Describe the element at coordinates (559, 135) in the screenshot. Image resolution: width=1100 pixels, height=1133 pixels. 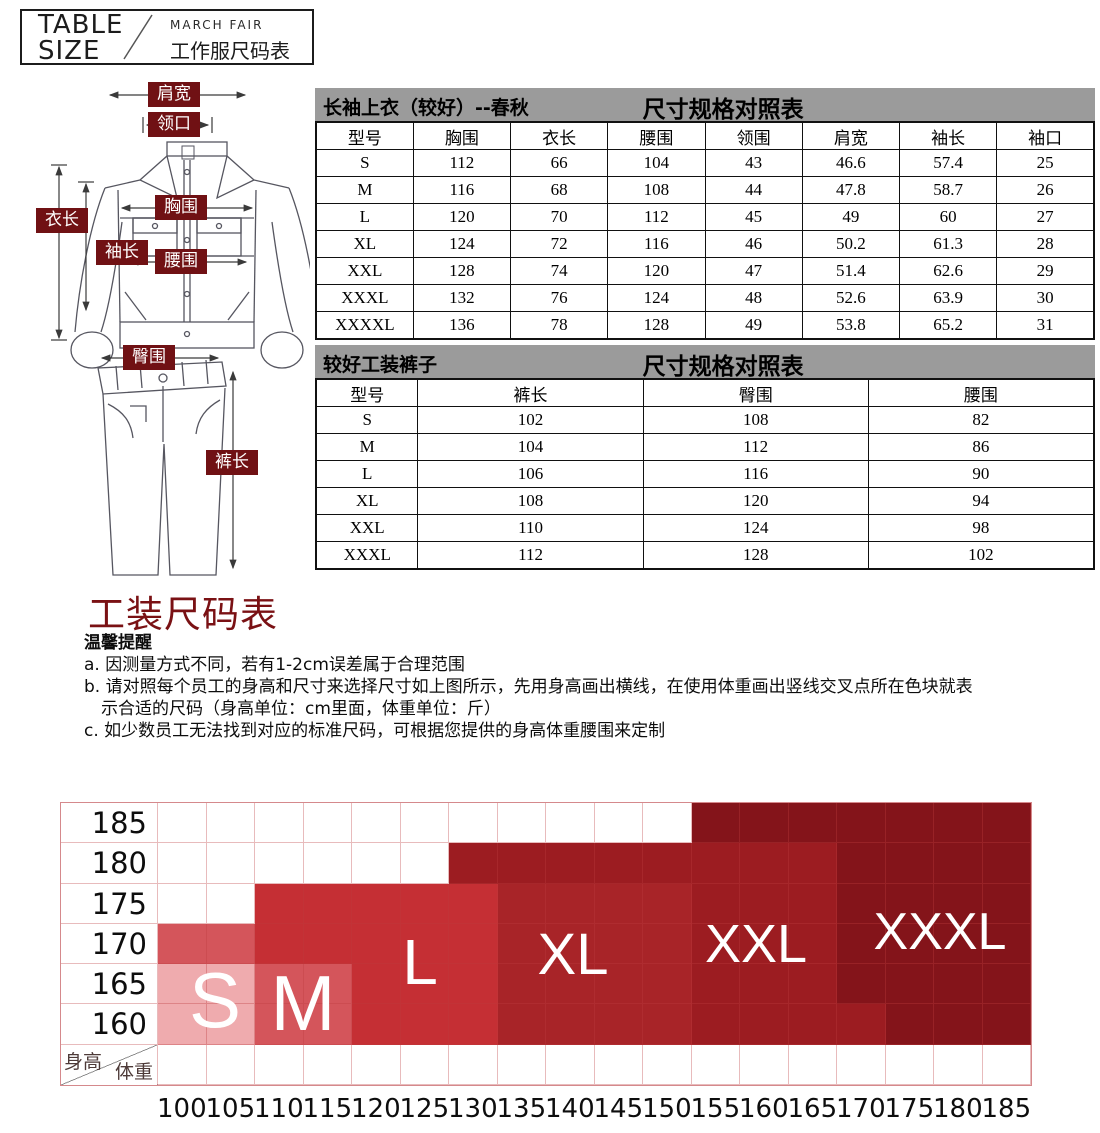
I see `column-header: 衣长` at that location.